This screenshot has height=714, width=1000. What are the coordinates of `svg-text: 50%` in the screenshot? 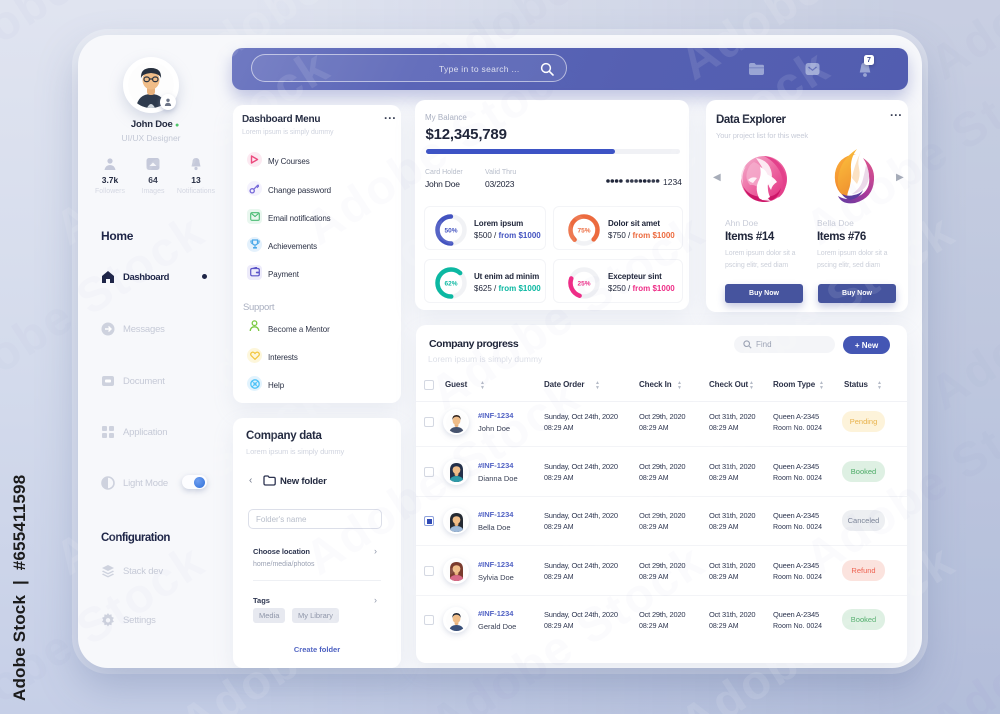 It's located at (450, 231).